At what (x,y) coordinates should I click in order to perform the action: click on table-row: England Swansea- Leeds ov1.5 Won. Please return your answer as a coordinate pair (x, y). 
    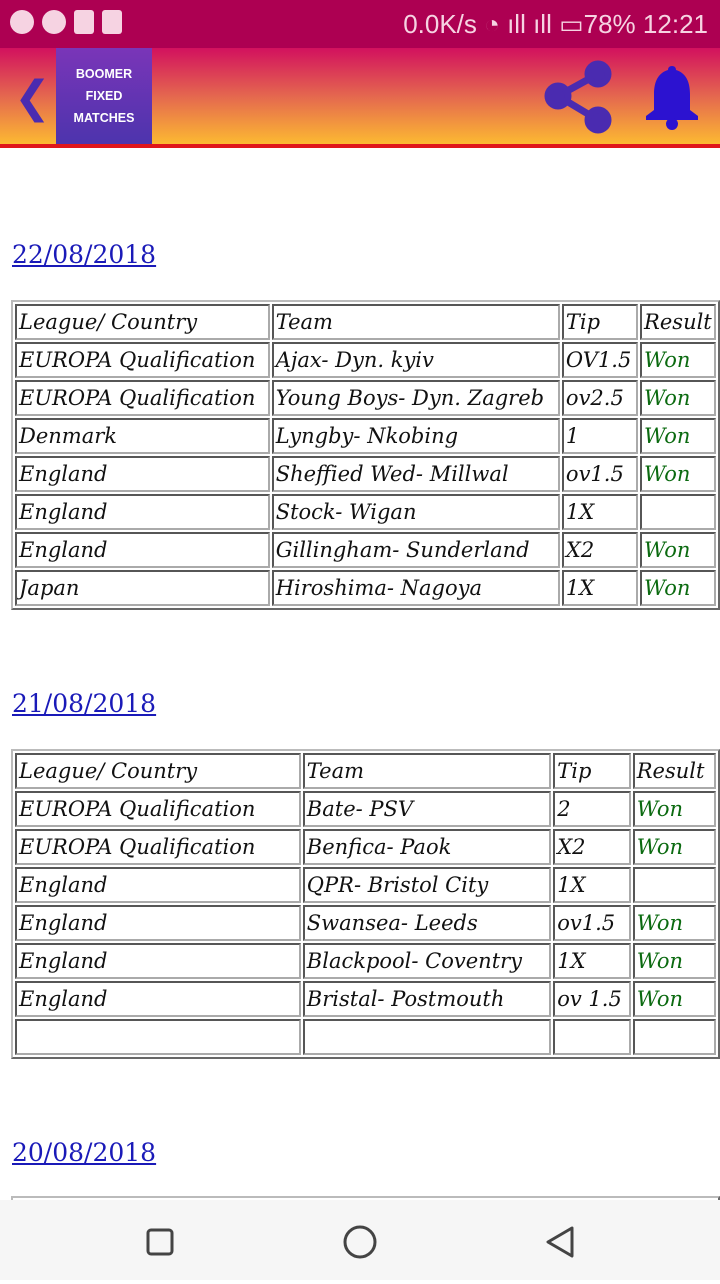
    Looking at the image, I should click on (365, 923).